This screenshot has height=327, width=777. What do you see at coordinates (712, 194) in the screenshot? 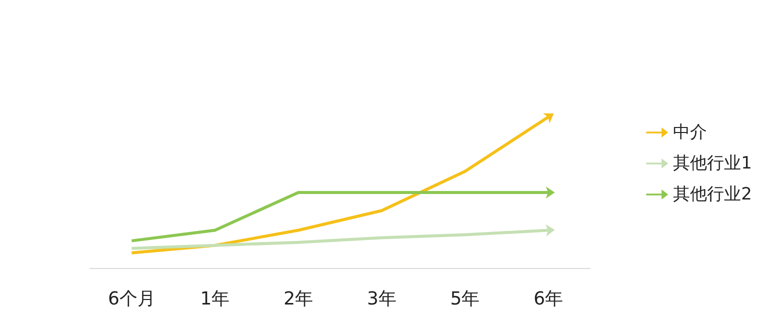
I see `legend-label: 其他行业2` at bounding box center [712, 194].